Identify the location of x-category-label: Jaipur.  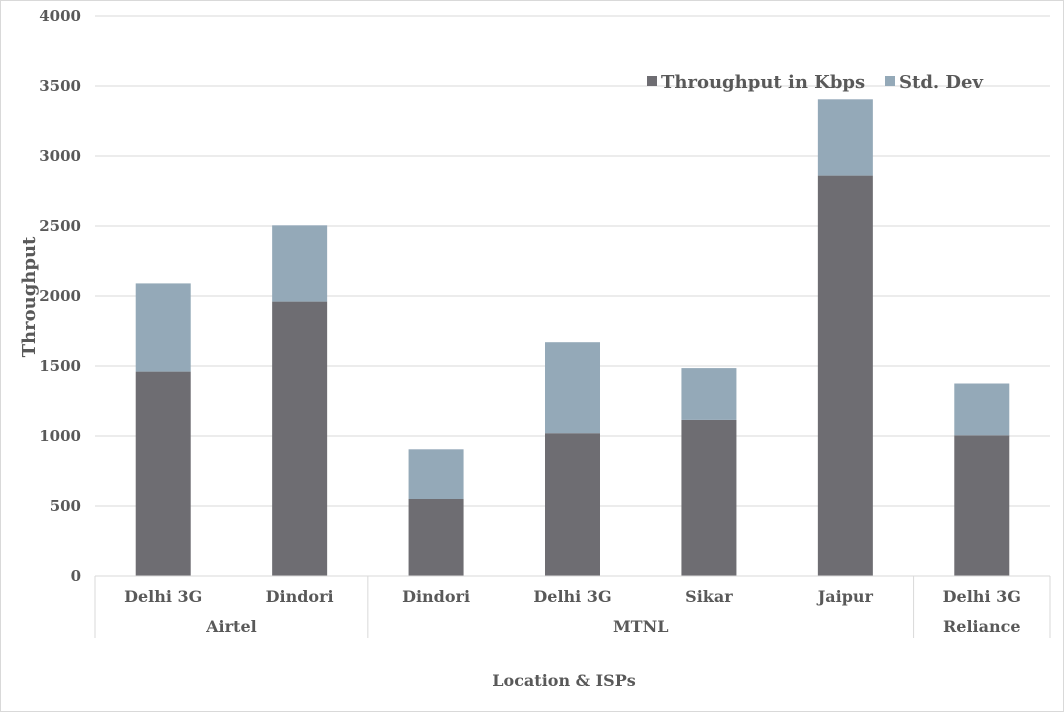
(845, 596).